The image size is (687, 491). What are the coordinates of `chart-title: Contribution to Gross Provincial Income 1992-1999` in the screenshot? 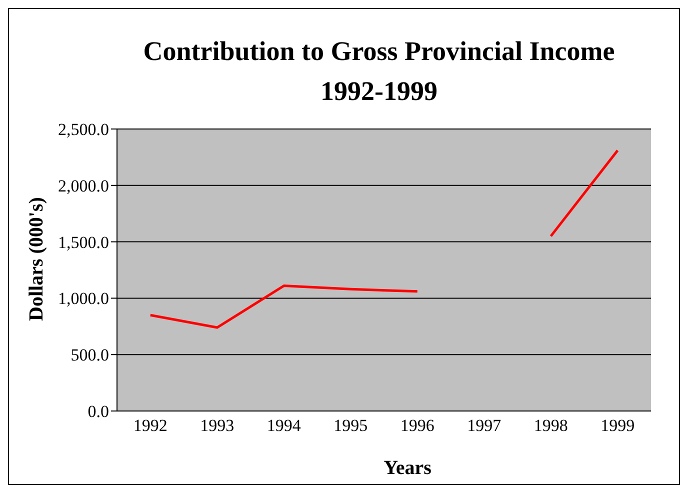 It's located at (379, 71).